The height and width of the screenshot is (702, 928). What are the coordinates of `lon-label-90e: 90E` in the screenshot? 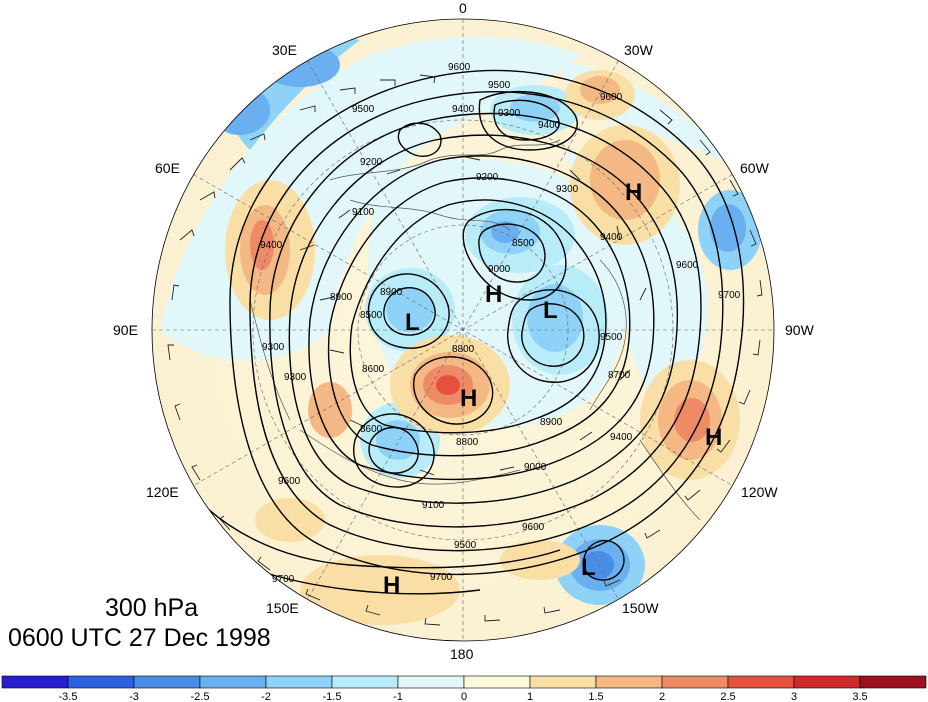 It's located at (125, 330).